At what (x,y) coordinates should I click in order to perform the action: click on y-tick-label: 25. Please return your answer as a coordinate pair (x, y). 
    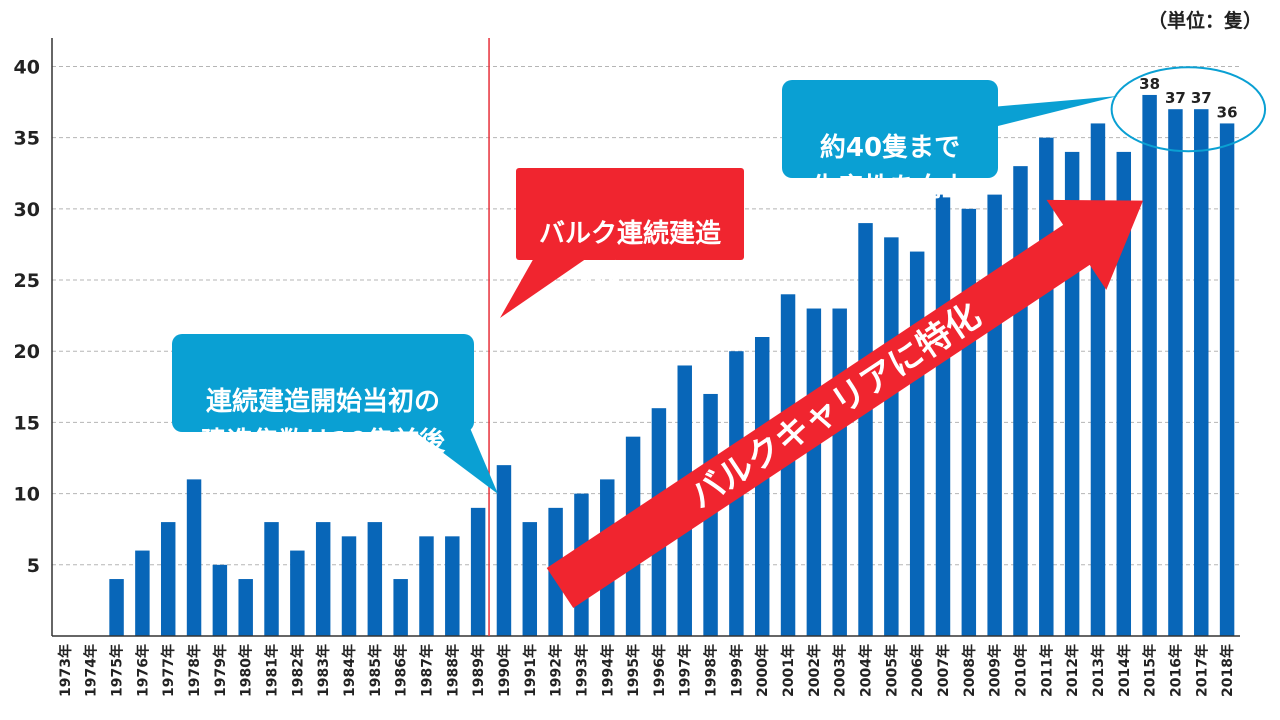
    Looking at the image, I should click on (27, 281).